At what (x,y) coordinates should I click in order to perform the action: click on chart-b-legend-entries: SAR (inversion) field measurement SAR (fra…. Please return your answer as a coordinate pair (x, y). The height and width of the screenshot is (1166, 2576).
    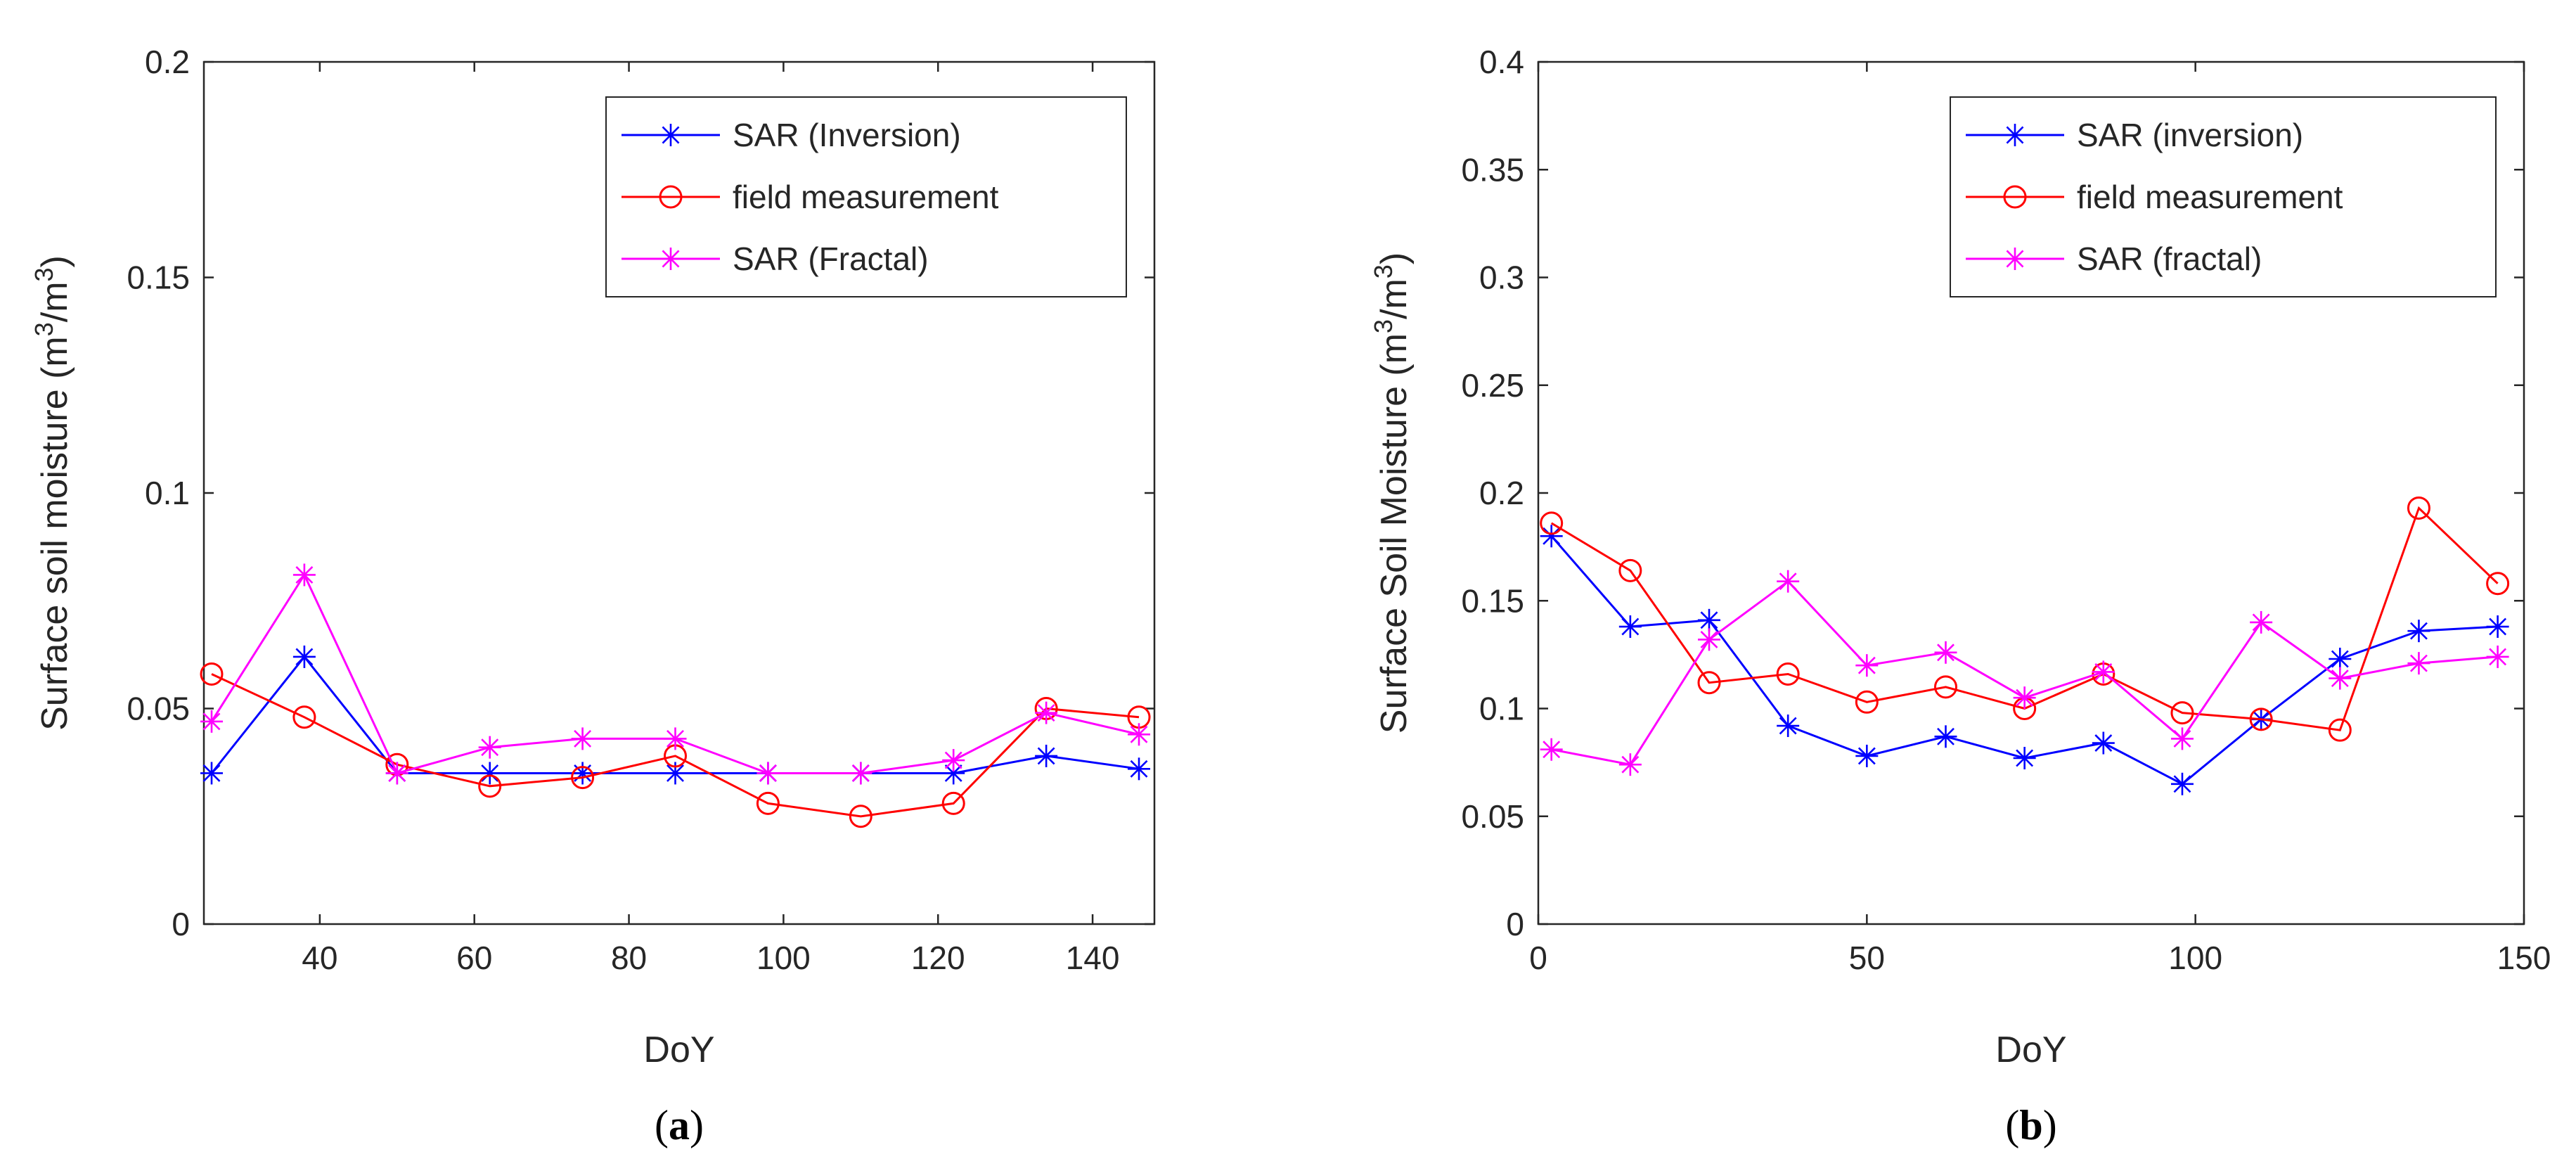
    Looking at the image, I should click on (2154, 197).